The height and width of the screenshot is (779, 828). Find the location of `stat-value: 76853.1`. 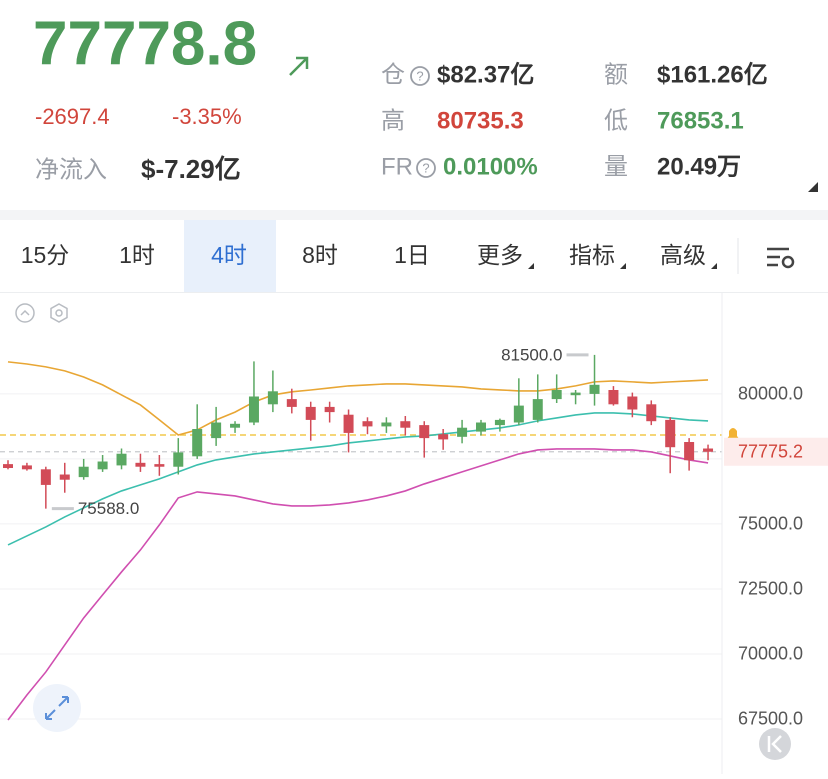

stat-value: 76853.1 is located at coordinates (700, 120).